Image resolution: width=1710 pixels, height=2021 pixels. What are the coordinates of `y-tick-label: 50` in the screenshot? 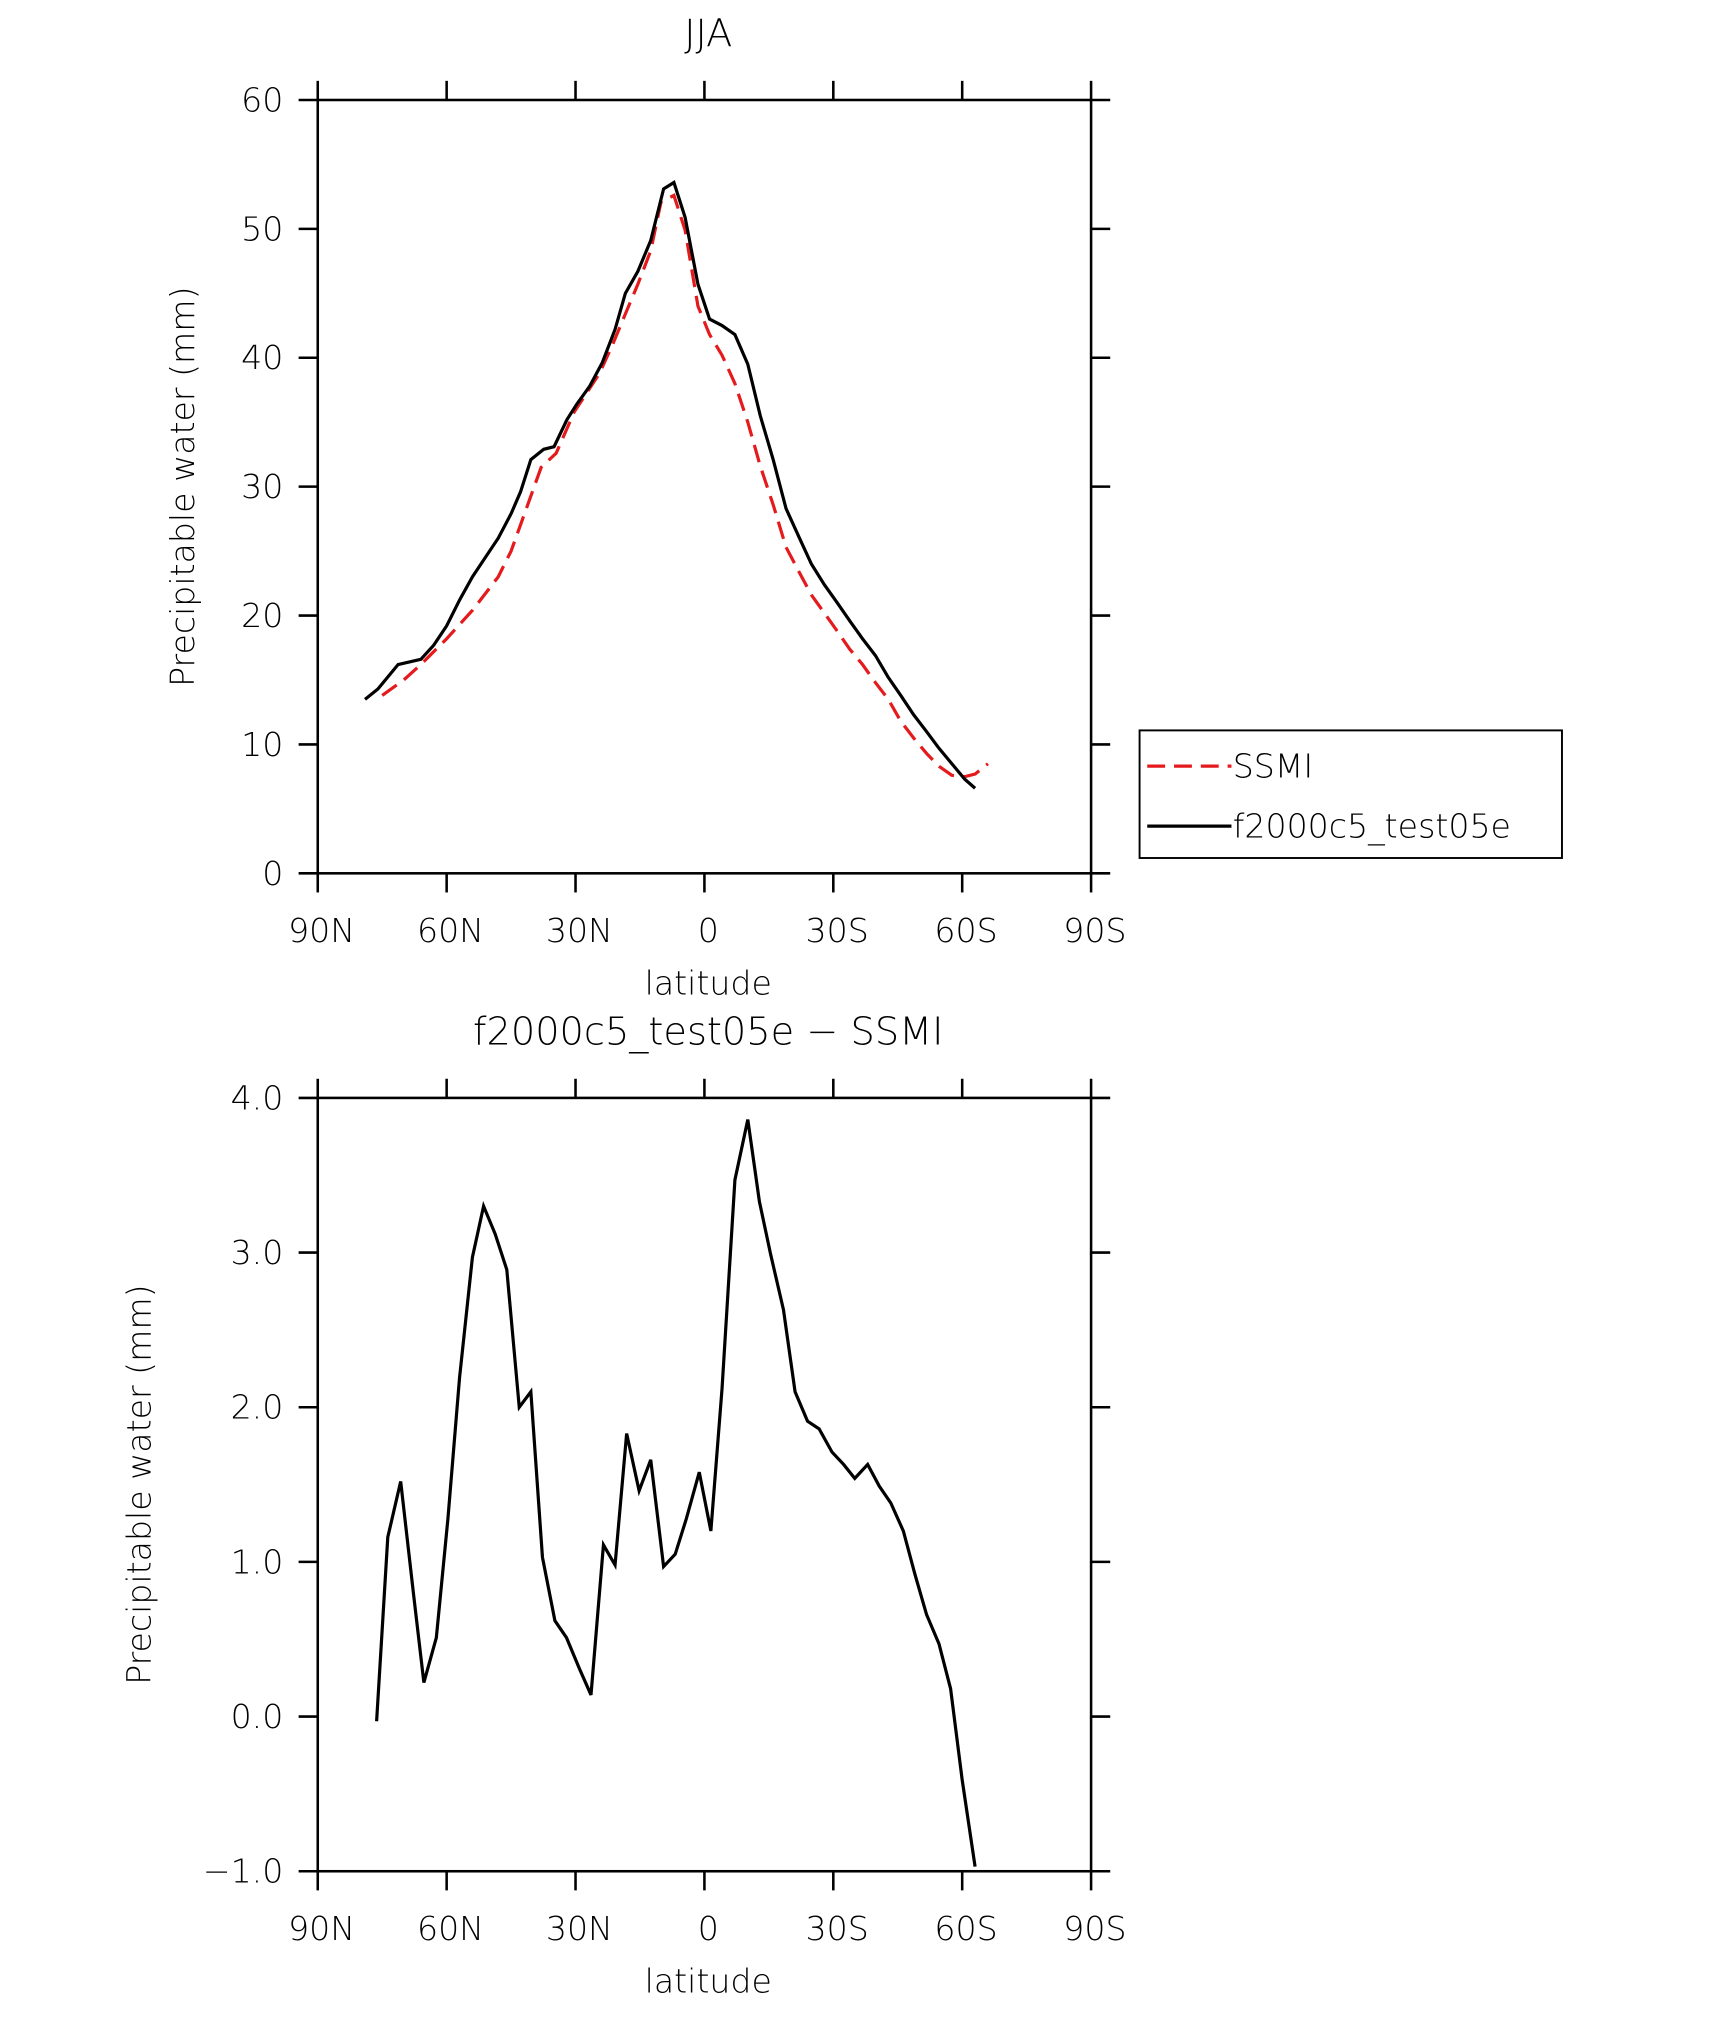 It's located at (262, 228).